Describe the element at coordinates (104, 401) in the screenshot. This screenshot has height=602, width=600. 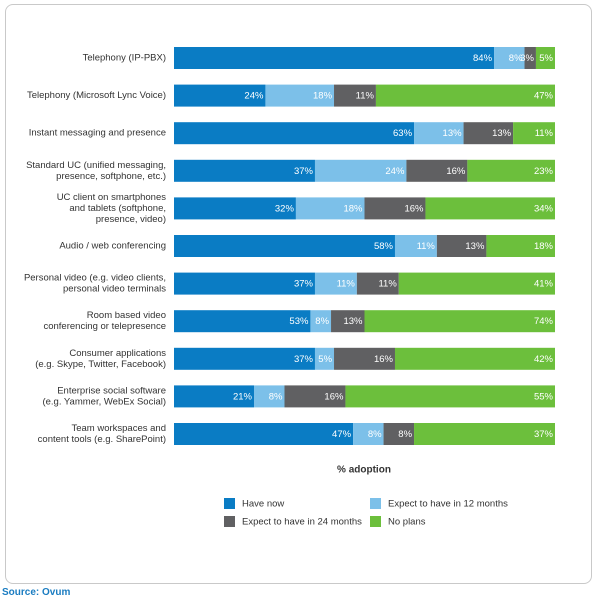
I see `category-label: (e.g. Yammer, WebEx Social)` at that location.